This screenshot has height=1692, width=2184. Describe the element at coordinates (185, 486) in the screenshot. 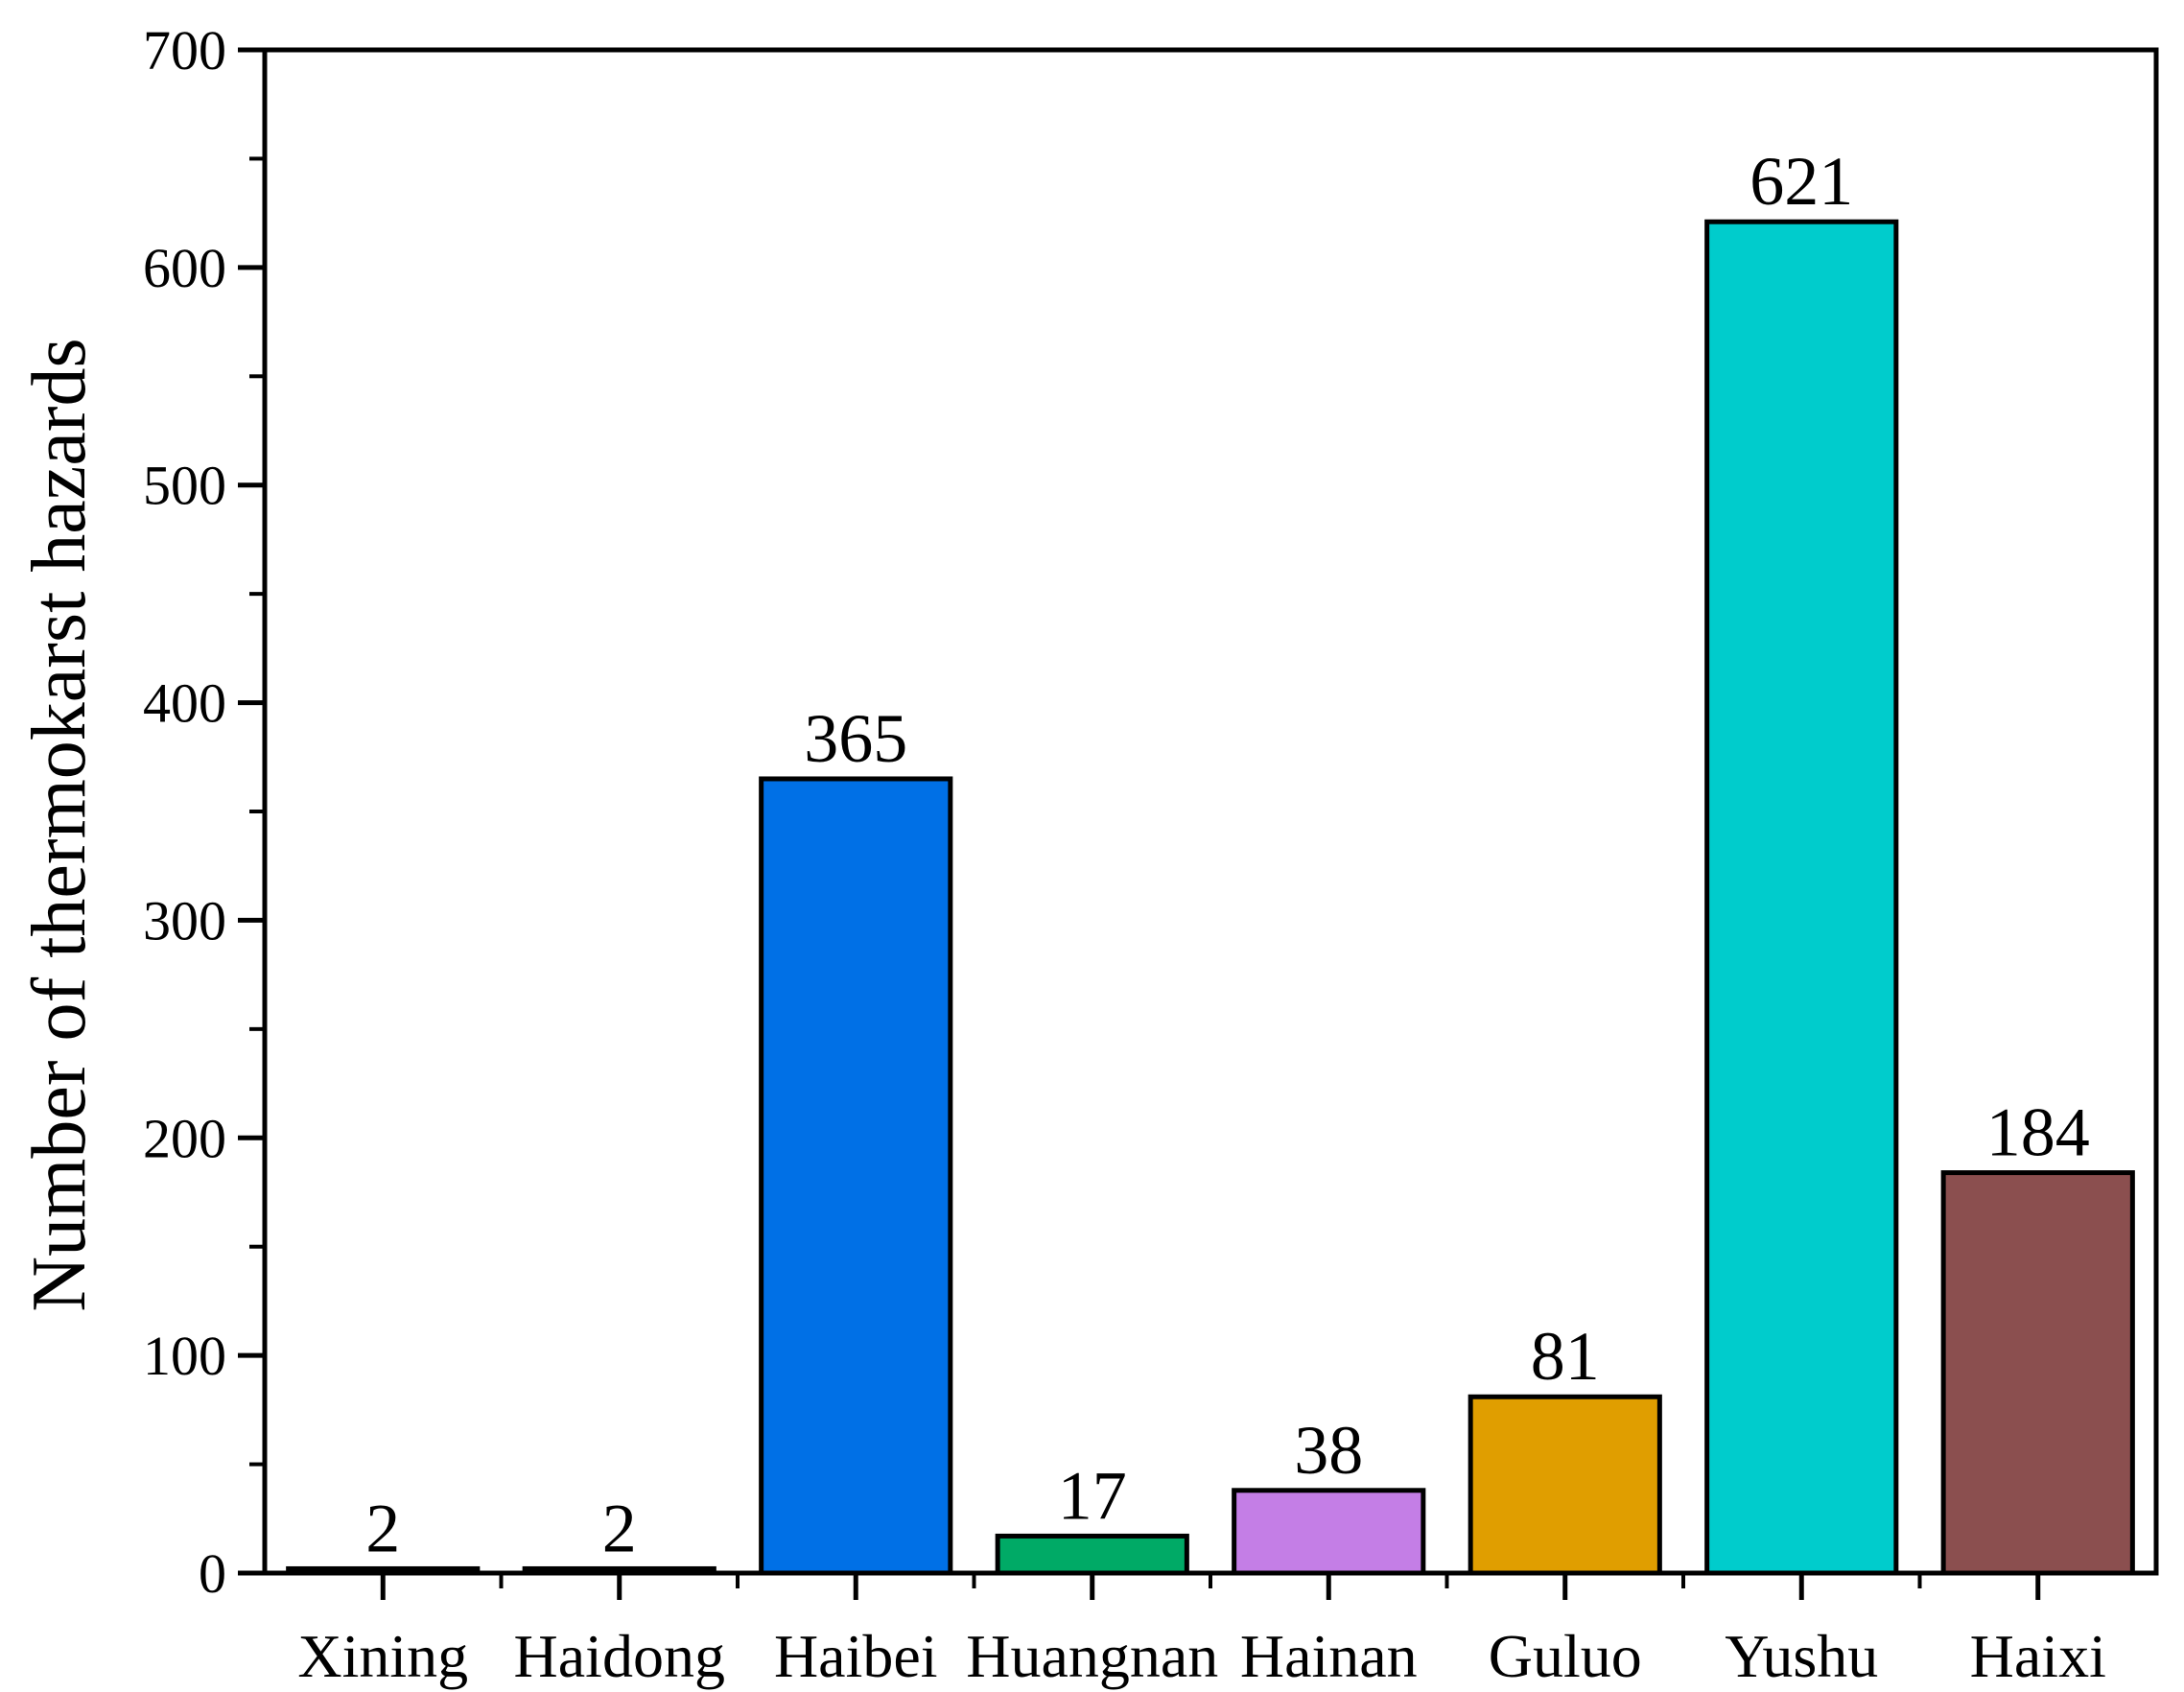

I see `y-tick-label: 500` at that location.